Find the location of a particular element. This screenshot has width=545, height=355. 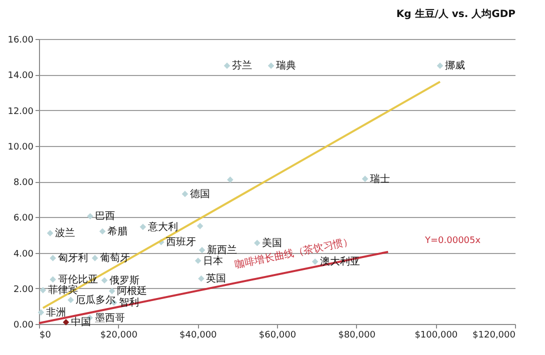

x-tick-label: $40,000 is located at coordinates (199, 335).